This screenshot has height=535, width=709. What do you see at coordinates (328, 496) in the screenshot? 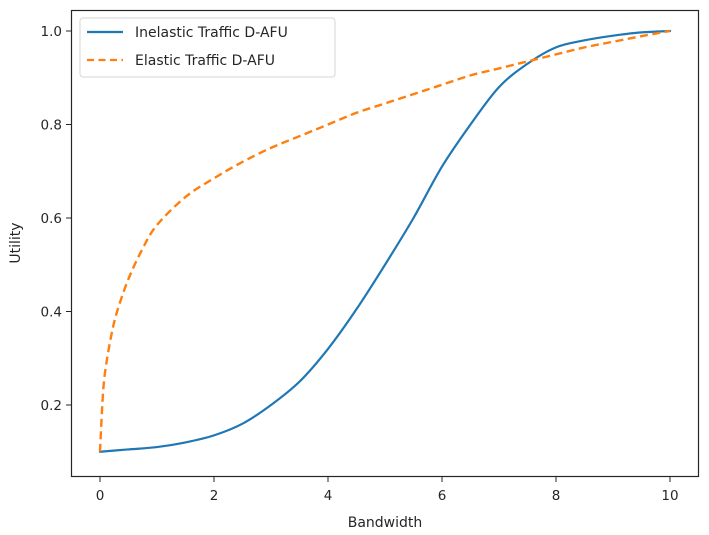
I see `x-tick-label: 4` at bounding box center [328, 496].